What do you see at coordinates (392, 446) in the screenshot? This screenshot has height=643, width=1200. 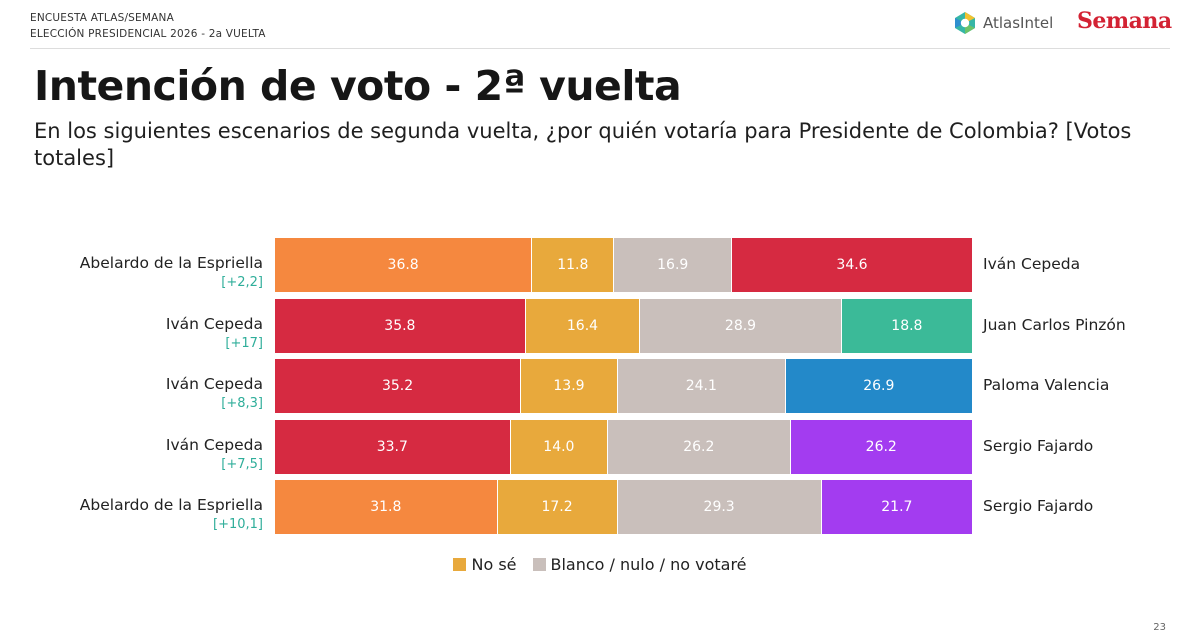 I see `left-candidate-segment: 33.7` at bounding box center [392, 446].